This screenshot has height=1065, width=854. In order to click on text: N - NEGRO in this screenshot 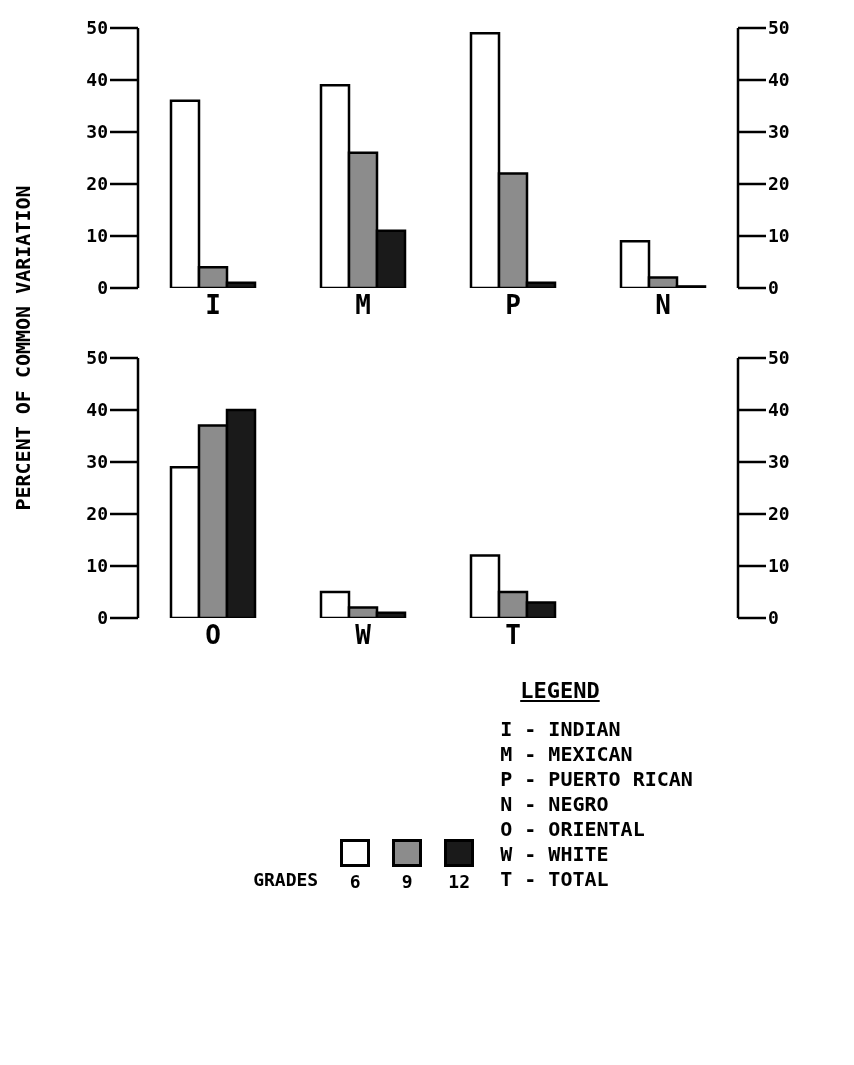, I will do `click(555, 804)`.